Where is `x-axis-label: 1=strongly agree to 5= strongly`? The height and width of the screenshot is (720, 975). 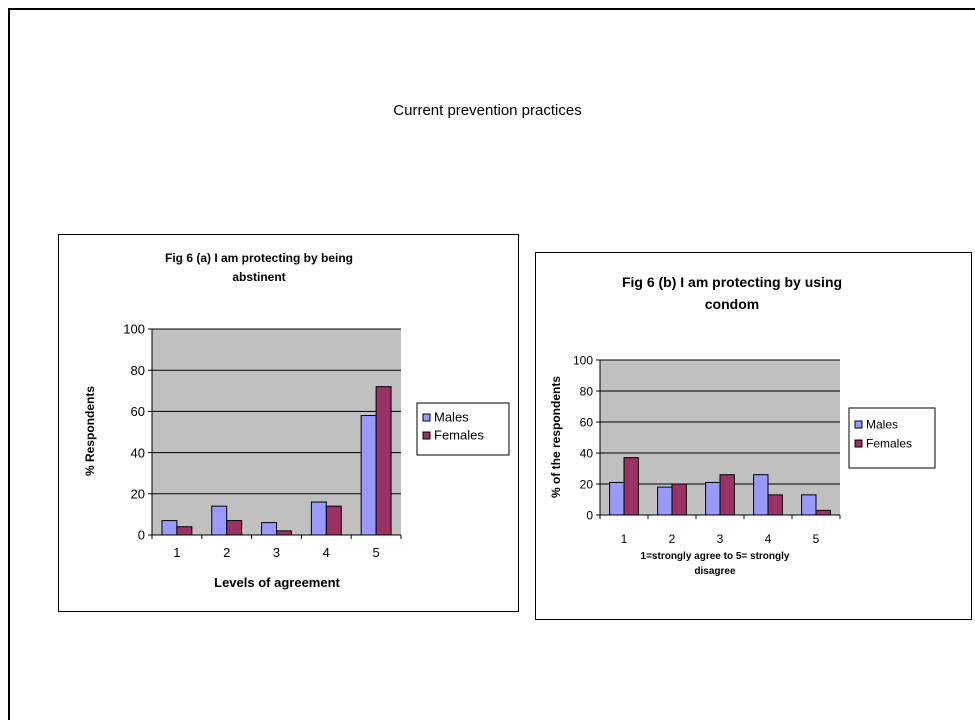 x-axis-label: 1=strongly agree to 5= strongly is located at coordinates (715, 556).